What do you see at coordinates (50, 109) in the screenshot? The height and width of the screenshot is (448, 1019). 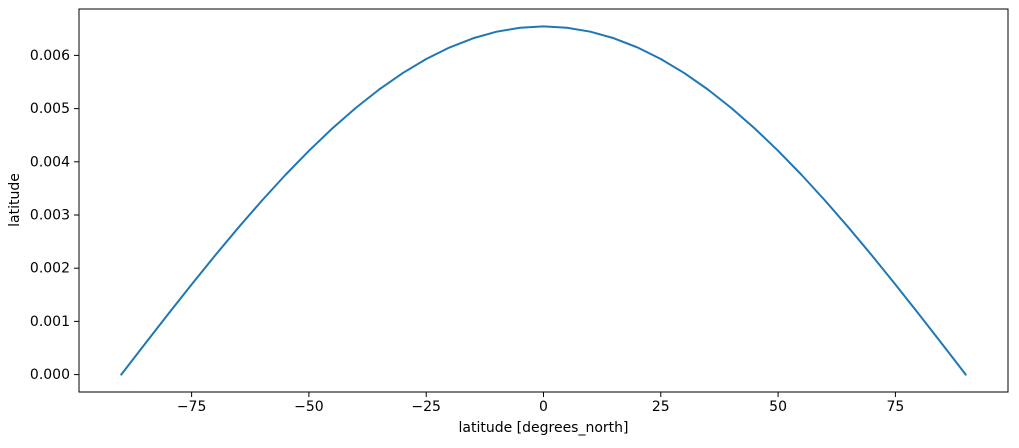 I see `y-axis-tick-label: 0.005` at bounding box center [50, 109].